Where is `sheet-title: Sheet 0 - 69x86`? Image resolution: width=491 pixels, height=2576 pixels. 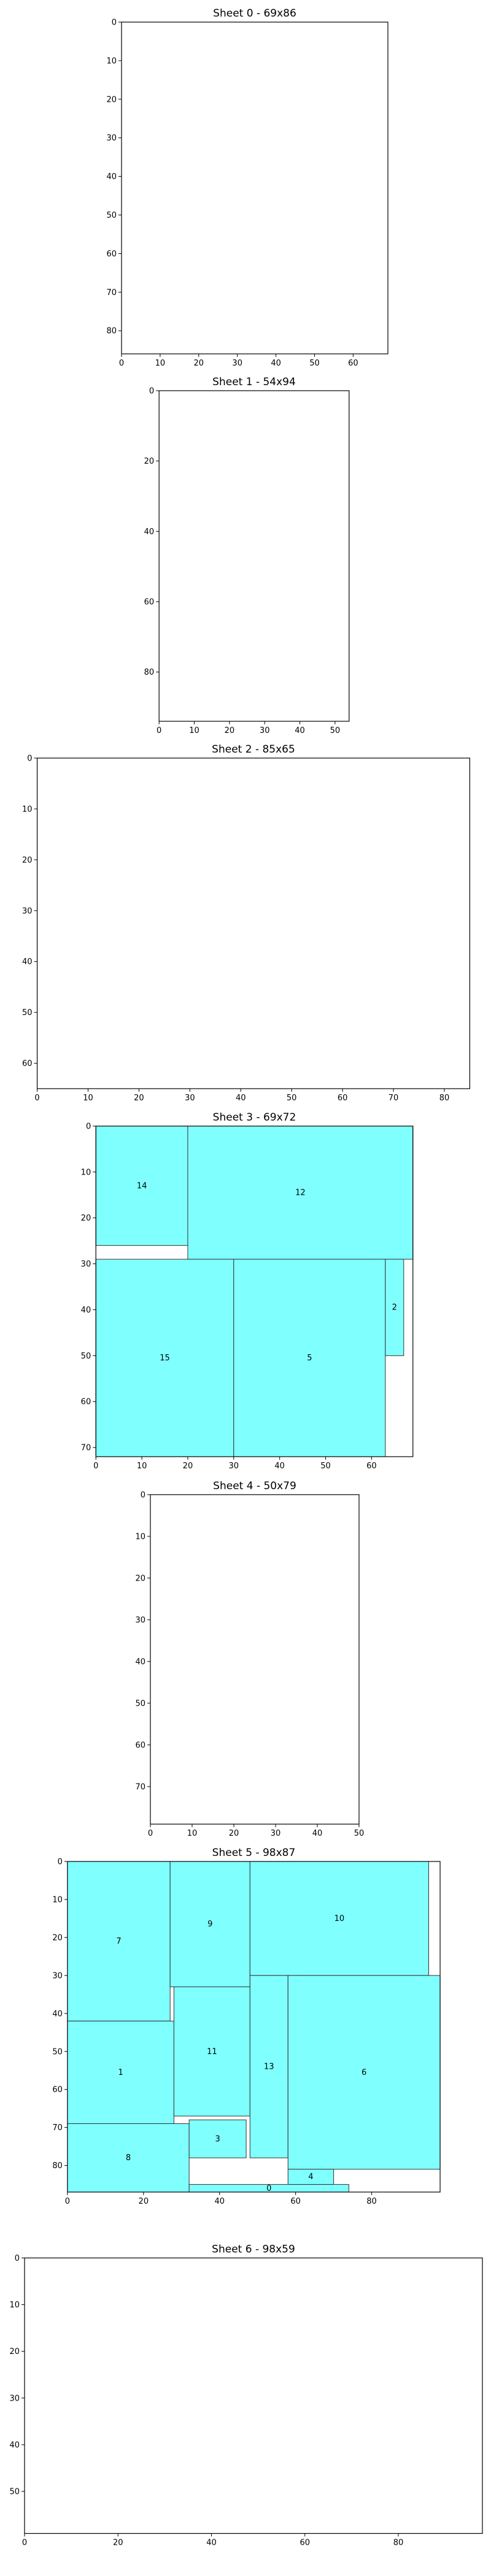 sheet-title: Sheet 0 - 69x86 is located at coordinates (255, 13).